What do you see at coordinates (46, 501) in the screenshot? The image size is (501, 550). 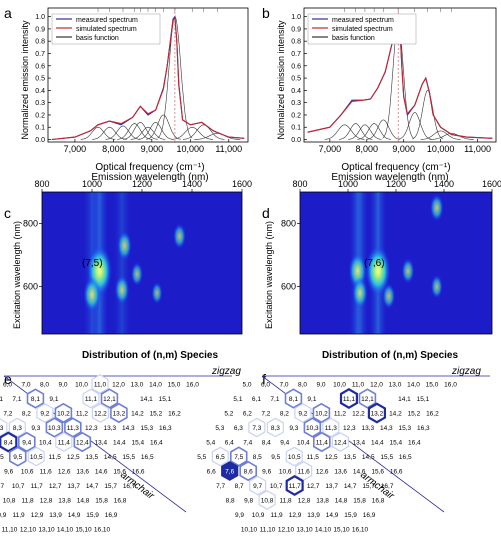 I see `chirality-label: 12,8` at bounding box center [46, 501].